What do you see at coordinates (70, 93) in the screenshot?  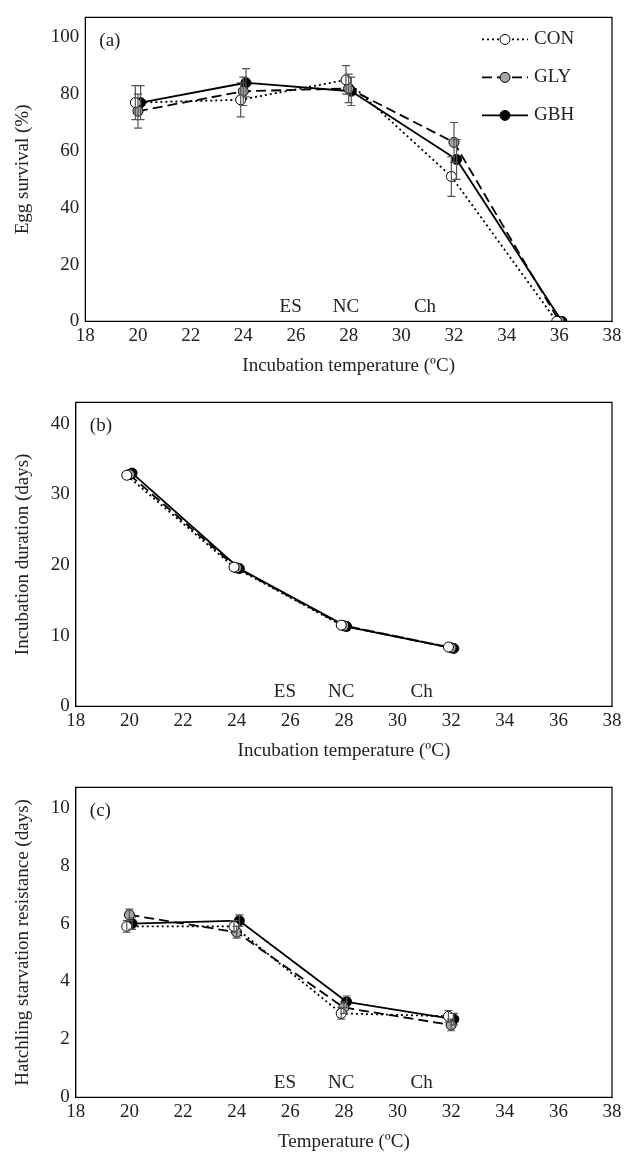 I see `y-tick-label: 80` at bounding box center [70, 93].